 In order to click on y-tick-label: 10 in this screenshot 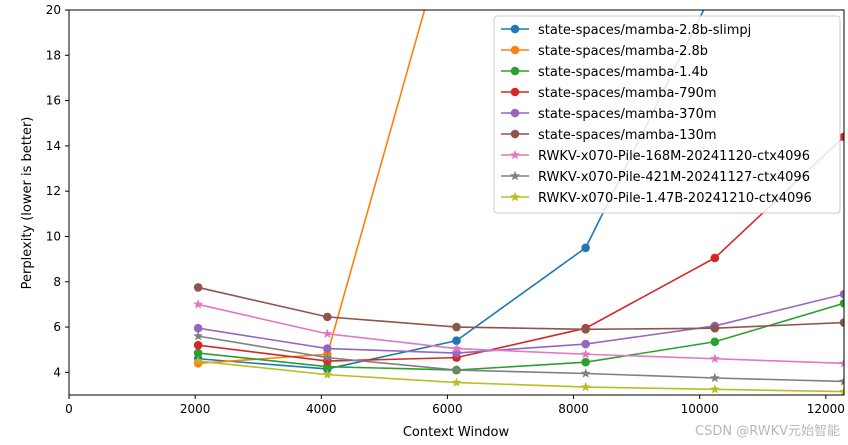, I will do `click(53, 236)`.